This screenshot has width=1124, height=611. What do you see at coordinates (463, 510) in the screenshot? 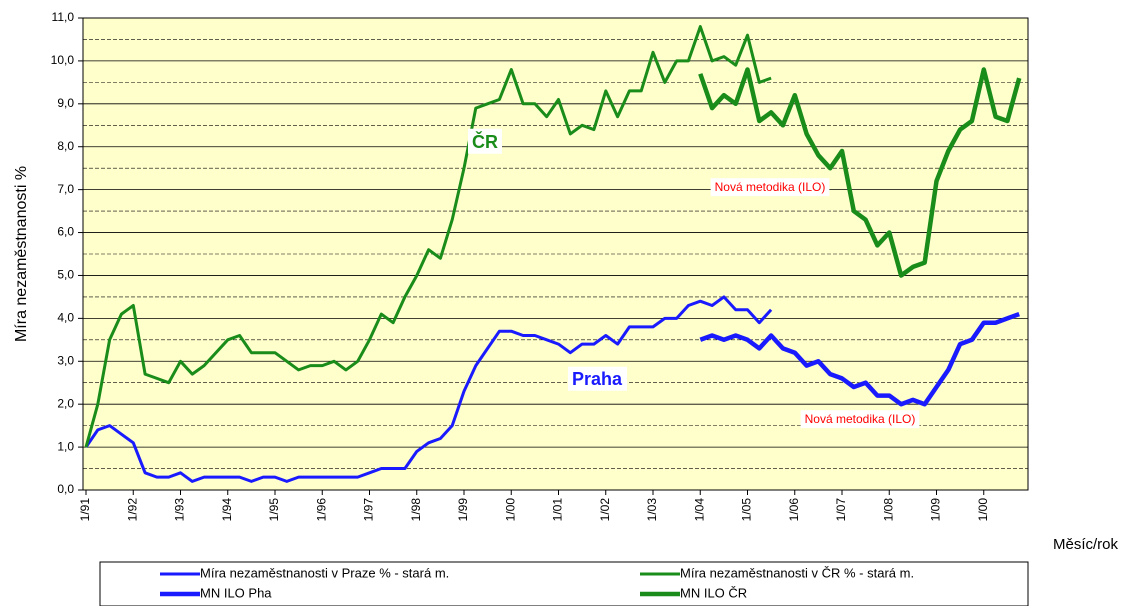
I see `x-tick-label: 1/99` at bounding box center [463, 510].